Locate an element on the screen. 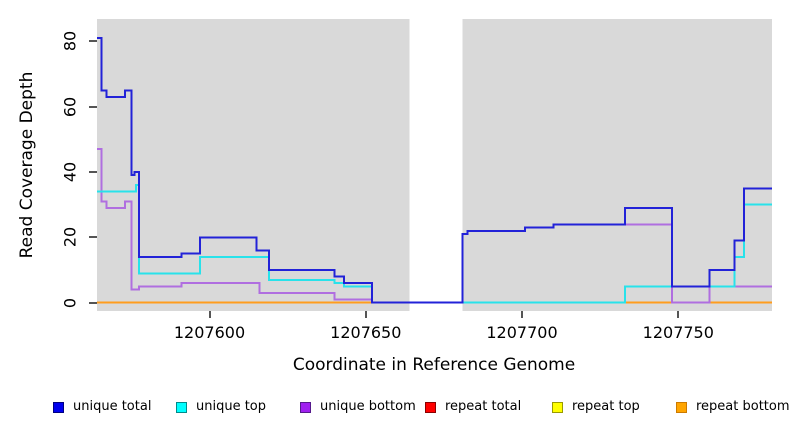  legend-label: repeat total is located at coordinates (483, 406).